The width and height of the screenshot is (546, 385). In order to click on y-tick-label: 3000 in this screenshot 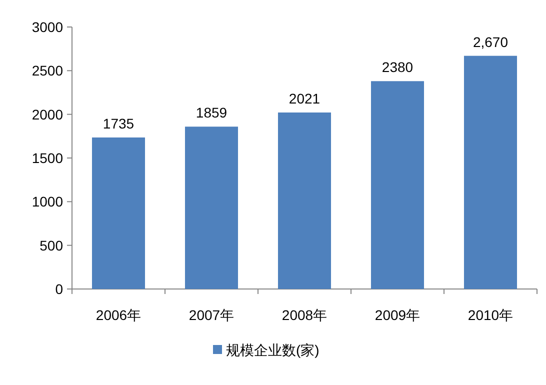, I will do `click(48, 27)`.